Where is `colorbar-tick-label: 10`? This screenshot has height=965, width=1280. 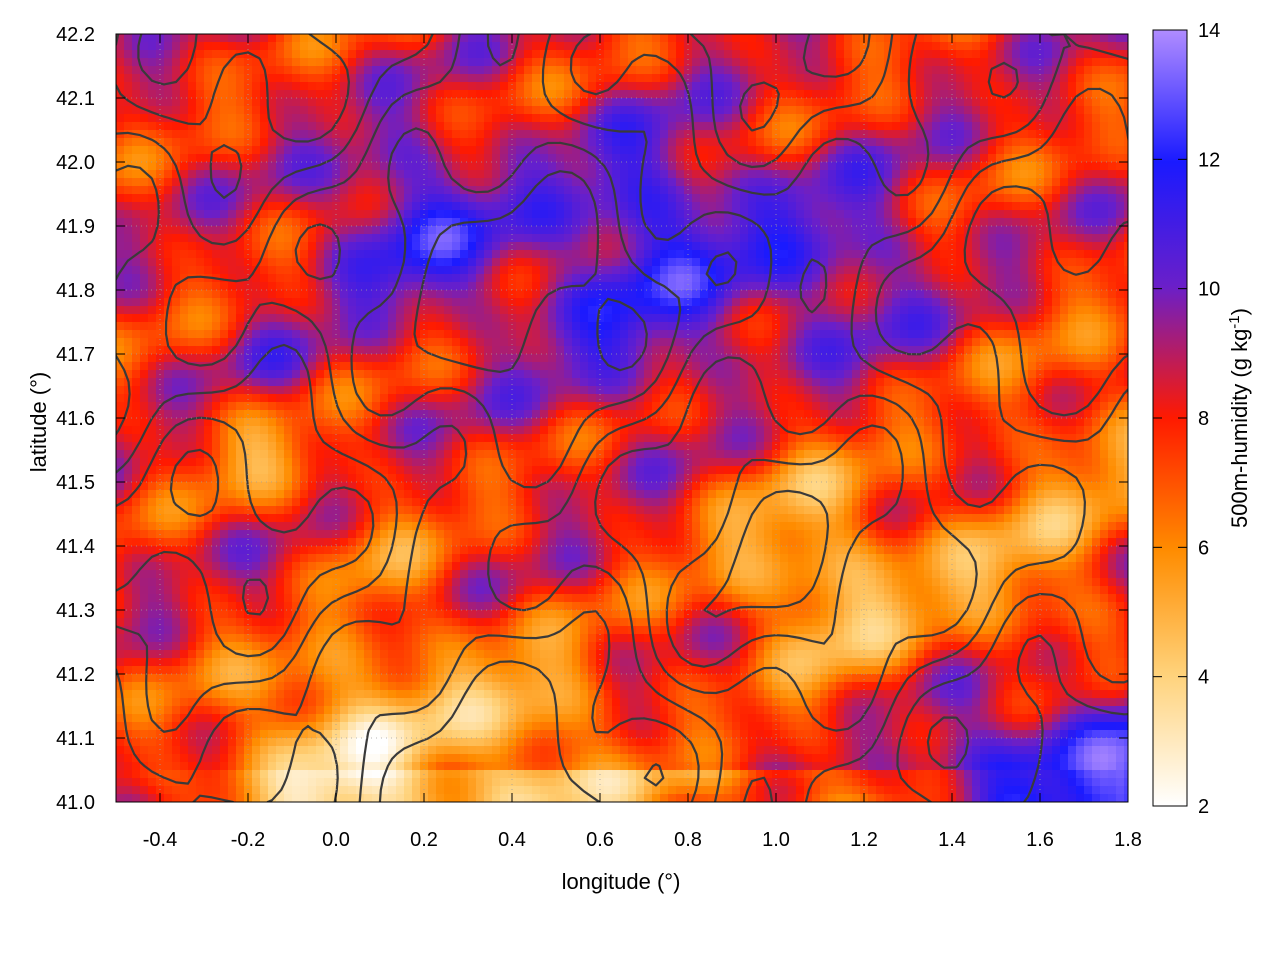 colorbar-tick-label: 10 is located at coordinates (1209, 290).